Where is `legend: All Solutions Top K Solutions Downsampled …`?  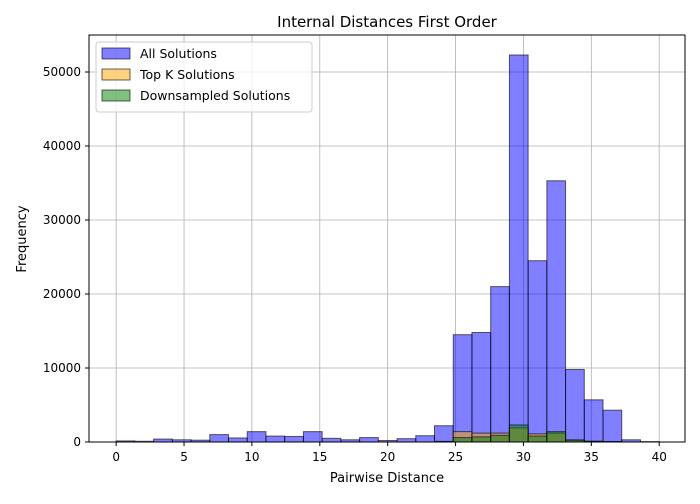
legend: All Solutions Top K Solutions Downsampled … is located at coordinates (204, 77).